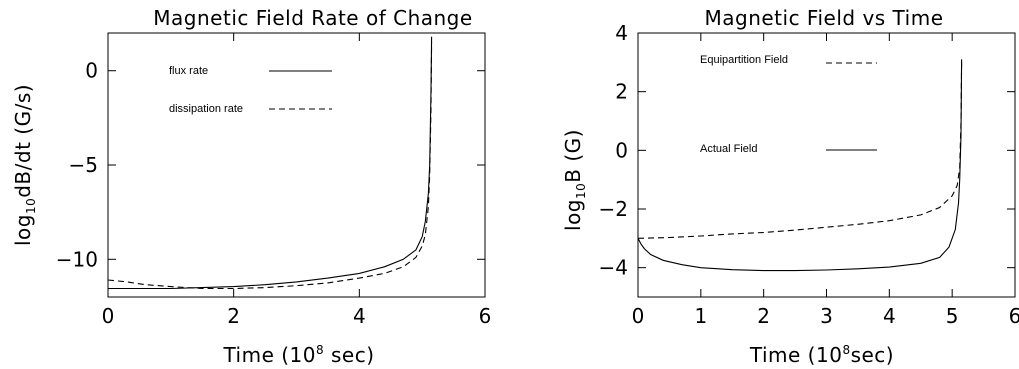 This screenshot has height=369, width=1019. I want to click on legend-dissipation-rate-label: dissipation rate, so click(206, 109).